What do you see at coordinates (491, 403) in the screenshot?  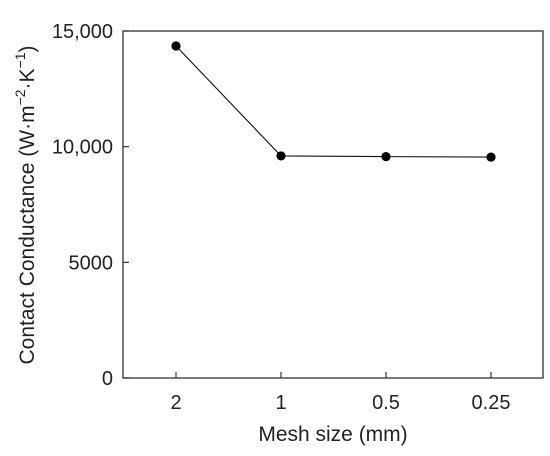 I see `x-tick-label: 0.25` at bounding box center [491, 403].